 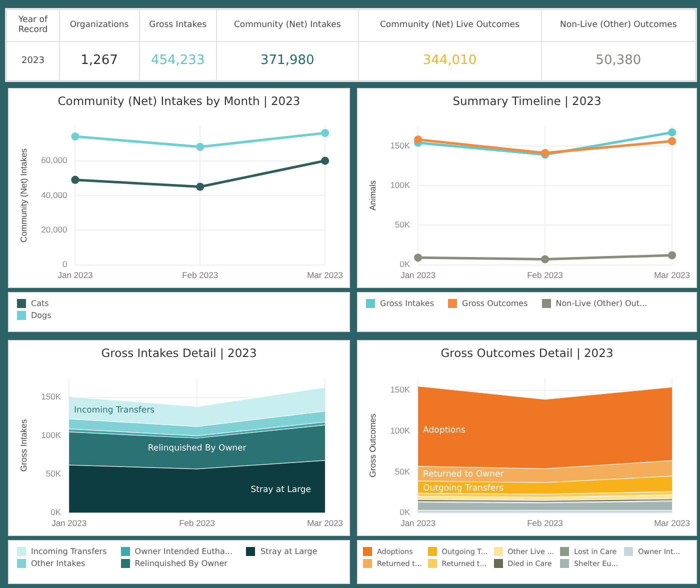 What do you see at coordinates (449, 60) in the screenshot?
I see `text: 344,010` at bounding box center [449, 60].